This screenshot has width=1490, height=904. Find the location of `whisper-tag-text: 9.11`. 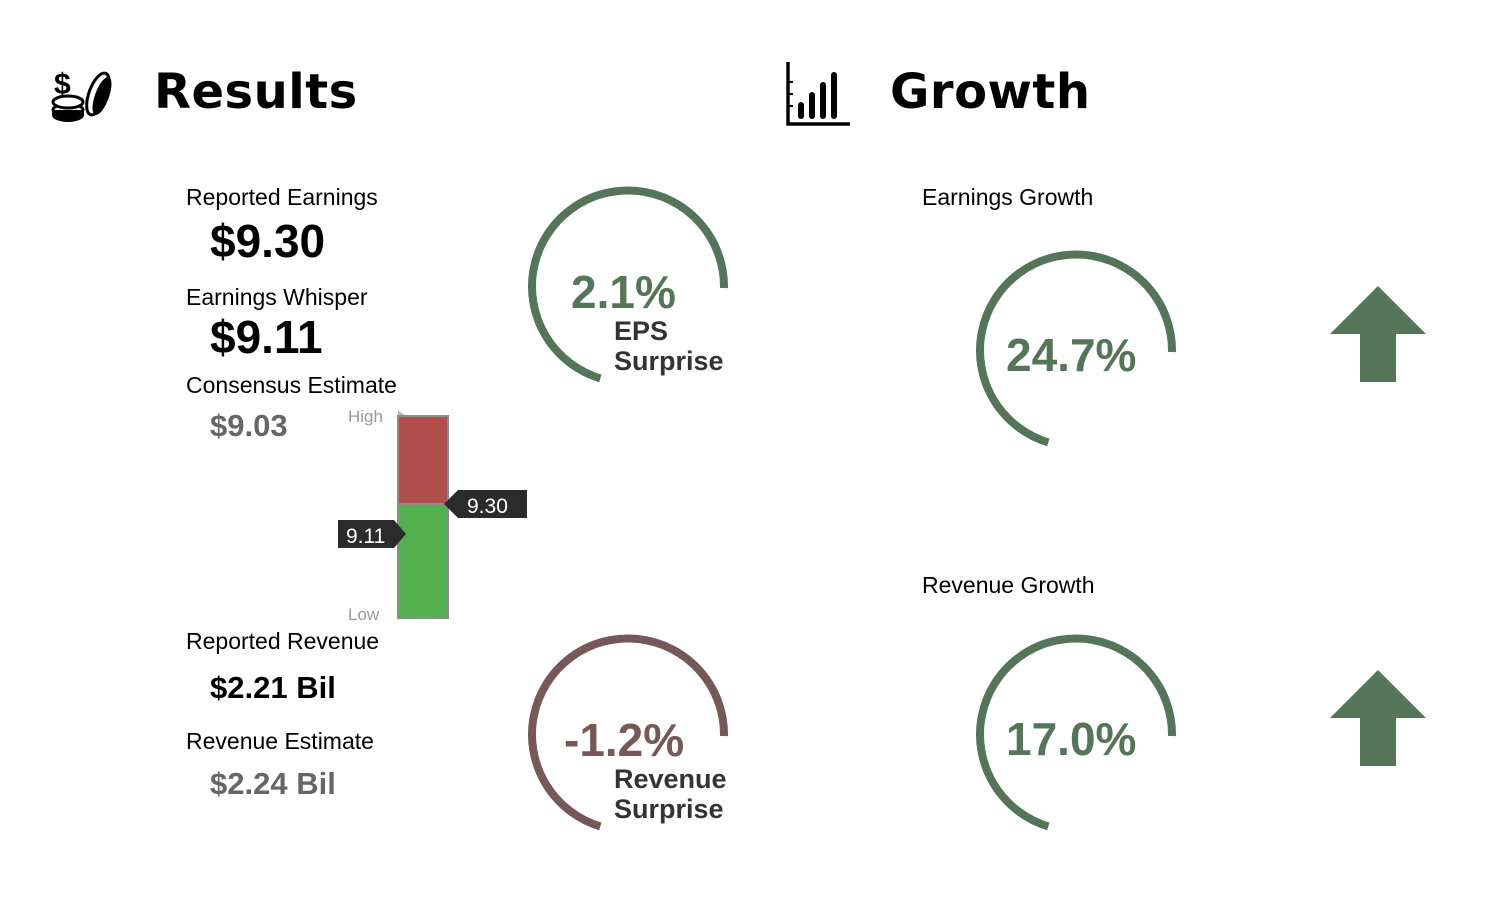

whisper-tag-text: 9.11 is located at coordinates (365, 536).